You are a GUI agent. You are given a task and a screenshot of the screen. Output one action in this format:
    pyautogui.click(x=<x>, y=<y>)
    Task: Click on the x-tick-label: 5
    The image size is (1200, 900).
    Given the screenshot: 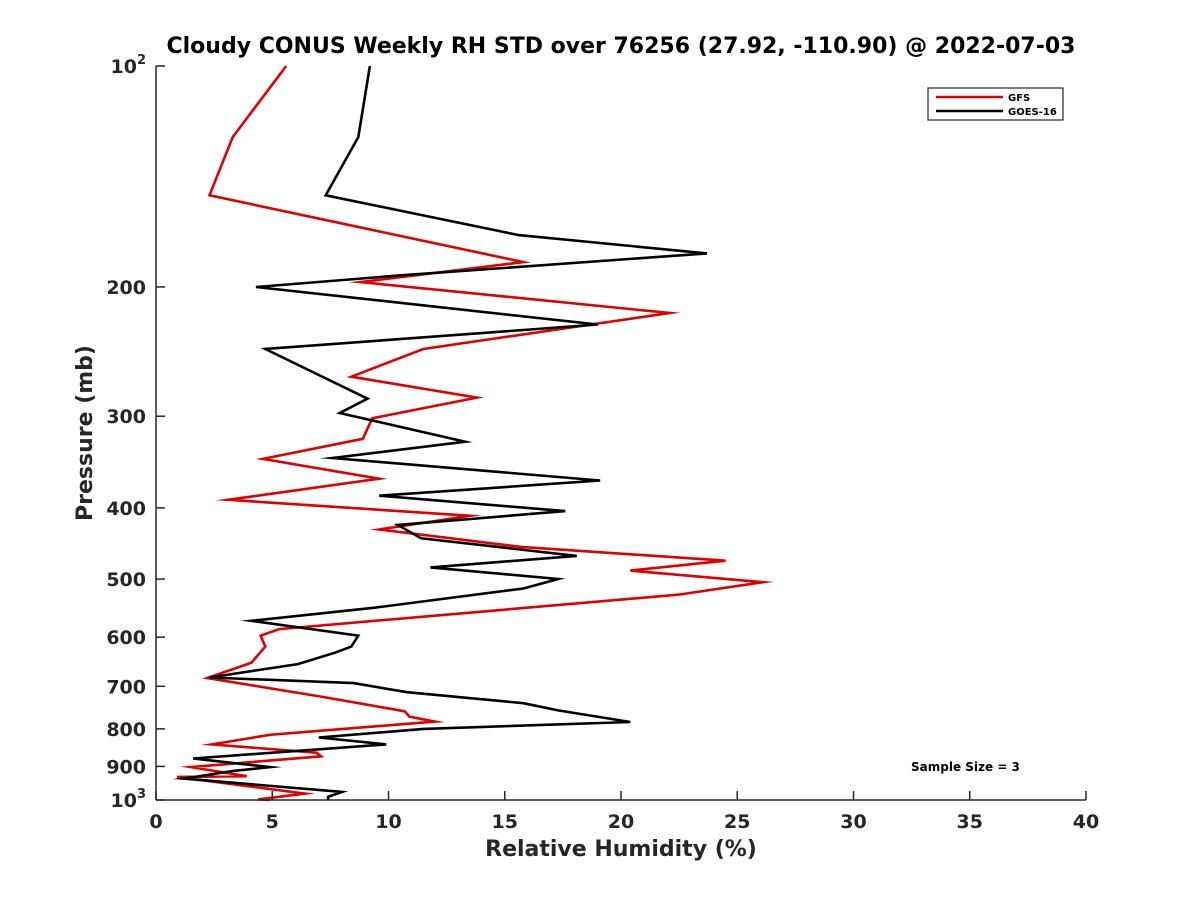 What is the action you would take?
    pyautogui.click(x=272, y=822)
    